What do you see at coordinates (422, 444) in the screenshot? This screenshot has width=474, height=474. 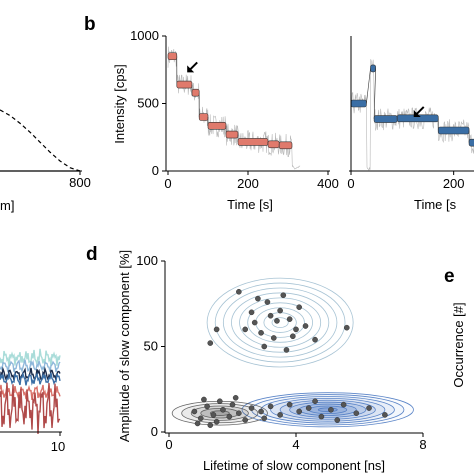 I see `x-tick-label: 8` at bounding box center [422, 444].